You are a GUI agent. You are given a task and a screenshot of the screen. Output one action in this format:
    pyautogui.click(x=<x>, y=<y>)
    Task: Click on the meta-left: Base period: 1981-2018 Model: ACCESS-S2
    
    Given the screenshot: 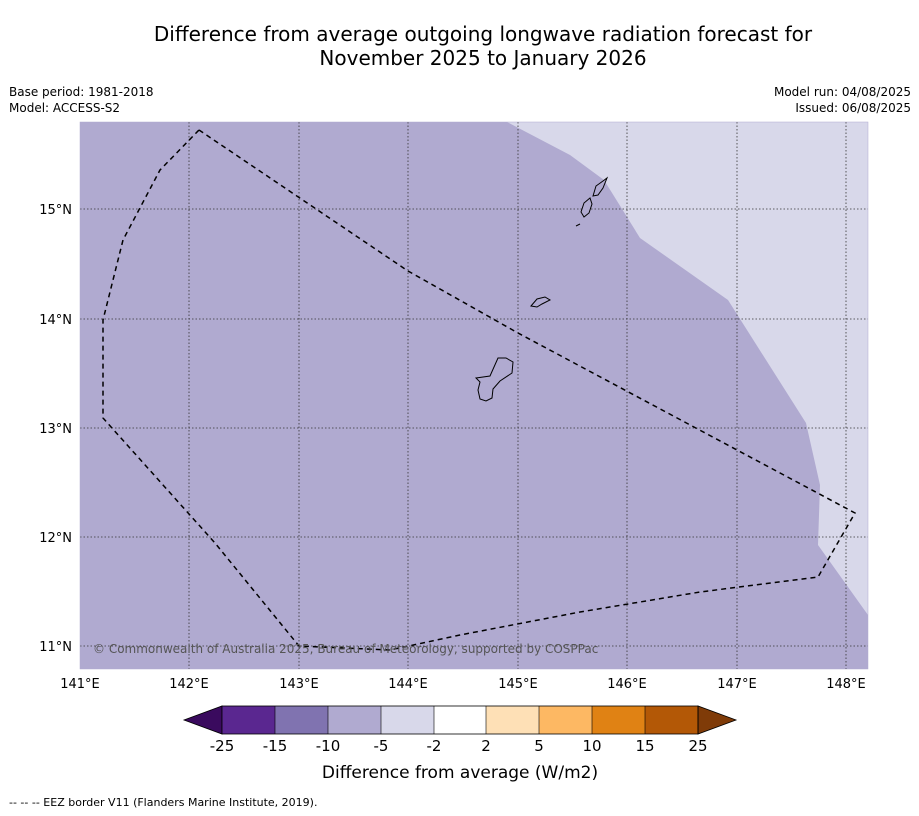 What is the action you would take?
    pyautogui.click(x=81, y=100)
    